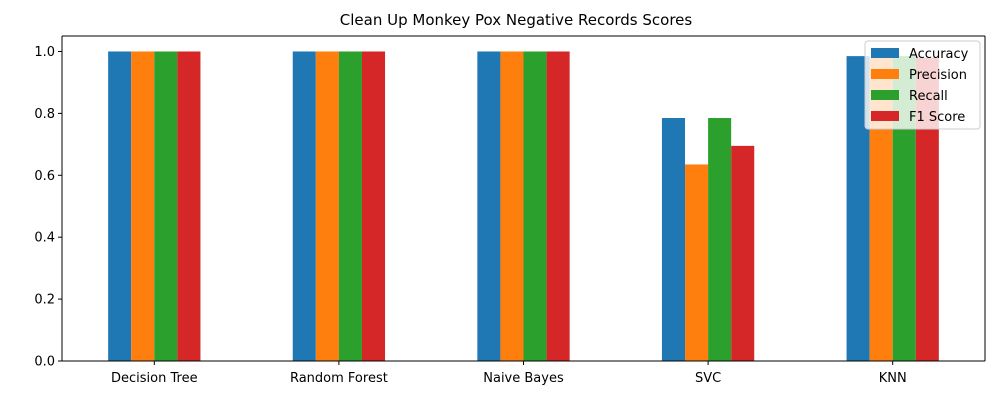 The height and width of the screenshot is (400, 1000). Describe the element at coordinates (189, 206) in the screenshot. I see `bar-decision-tree-f1-score` at that location.